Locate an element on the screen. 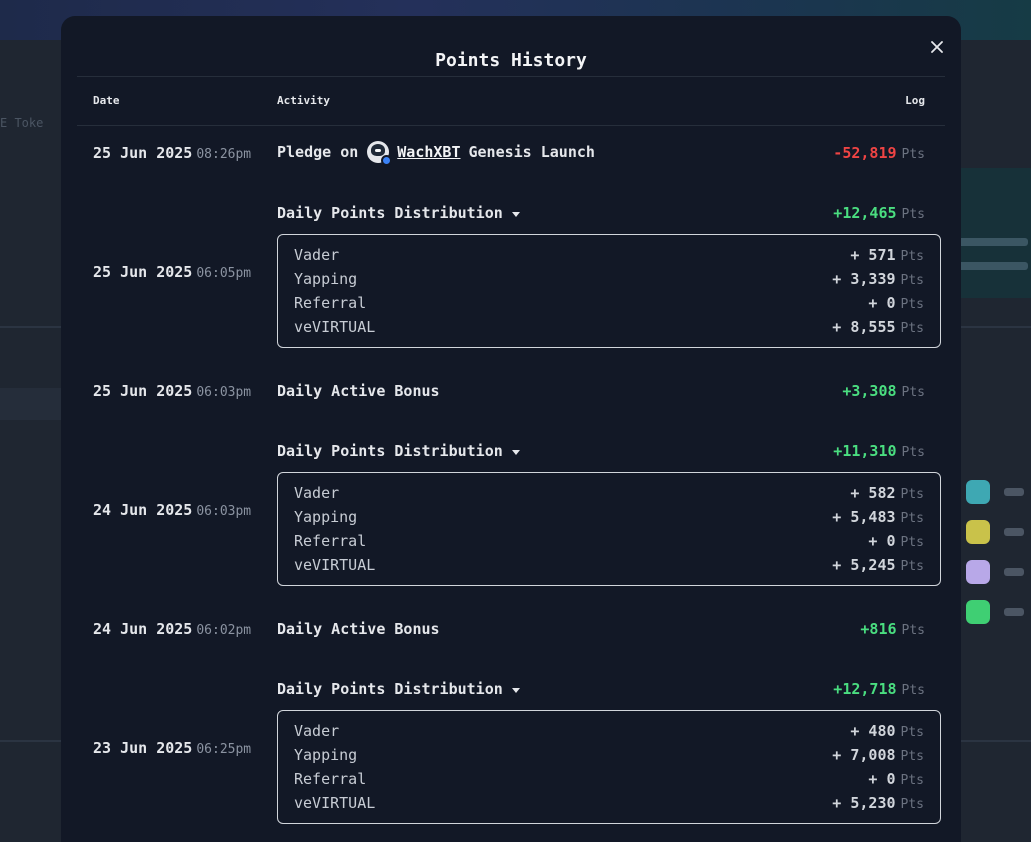 This screenshot has width=1031, height=842. log-amount: +816 is located at coordinates (878, 629).